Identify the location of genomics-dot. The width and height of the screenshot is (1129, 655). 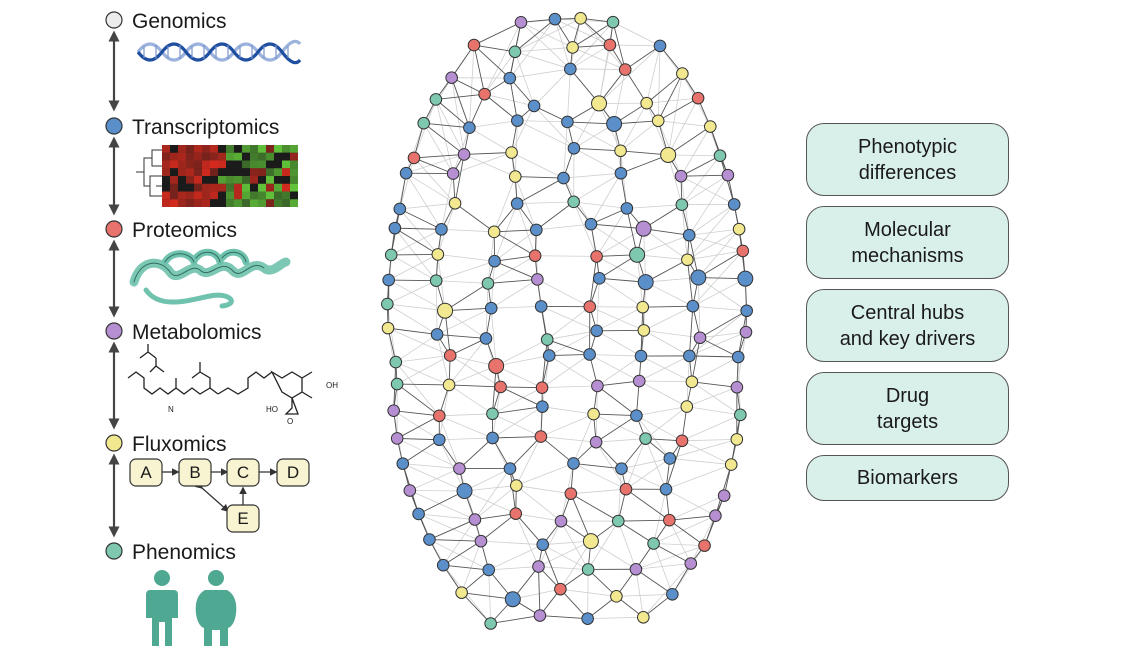
(114, 20).